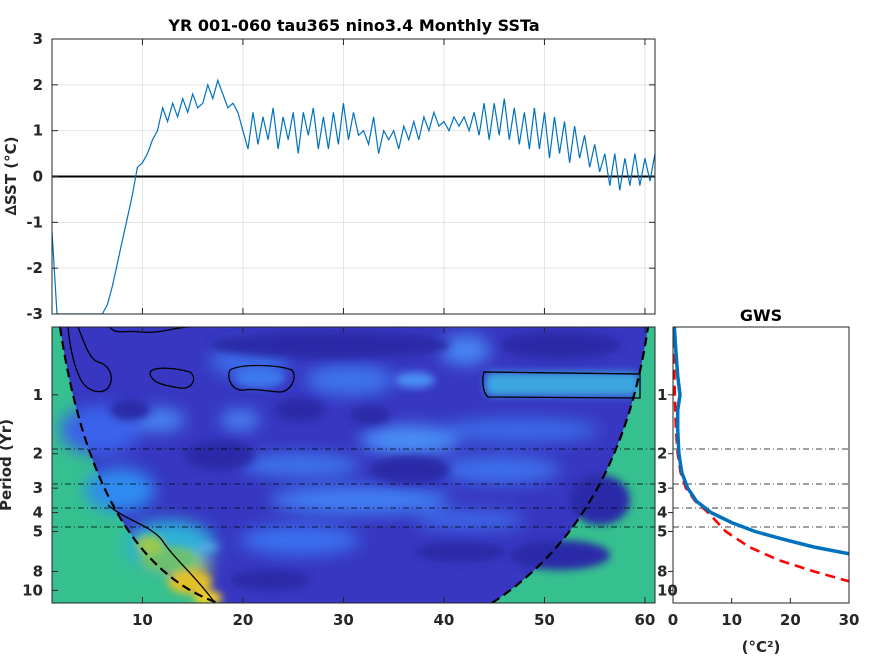 This screenshot has height=656, width=875. What do you see at coordinates (761, 441) in the screenshot?
I see `global-wavelet-spectrum-curve` at bounding box center [761, 441].